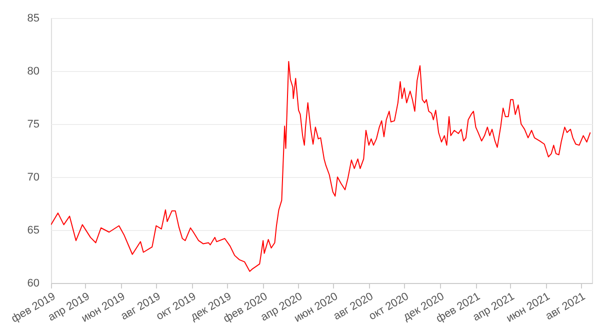 This screenshot has width=600, height=328. What do you see at coordinates (33, 72) in the screenshot?
I see `y-tick-label: 80` at bounding box center [33, 72].